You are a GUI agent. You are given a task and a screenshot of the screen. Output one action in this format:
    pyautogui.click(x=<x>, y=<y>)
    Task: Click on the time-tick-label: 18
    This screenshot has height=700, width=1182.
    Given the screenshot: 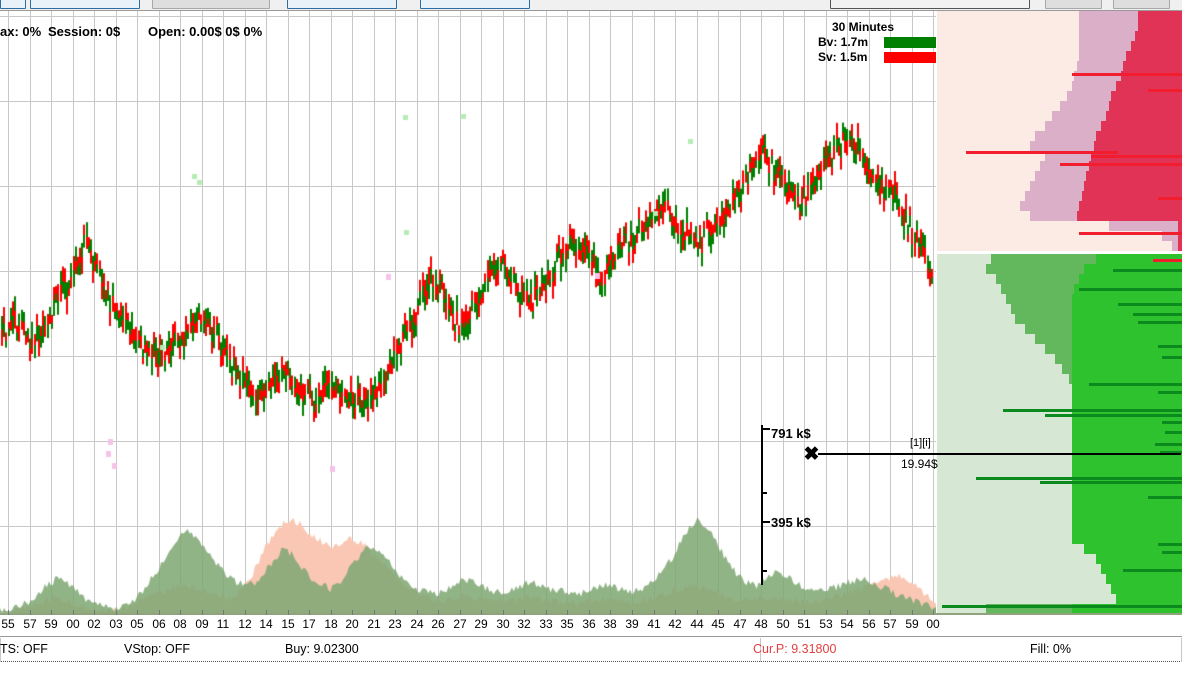 What is the action you would take?
    pyautogui.click(x=331, y=624)
    